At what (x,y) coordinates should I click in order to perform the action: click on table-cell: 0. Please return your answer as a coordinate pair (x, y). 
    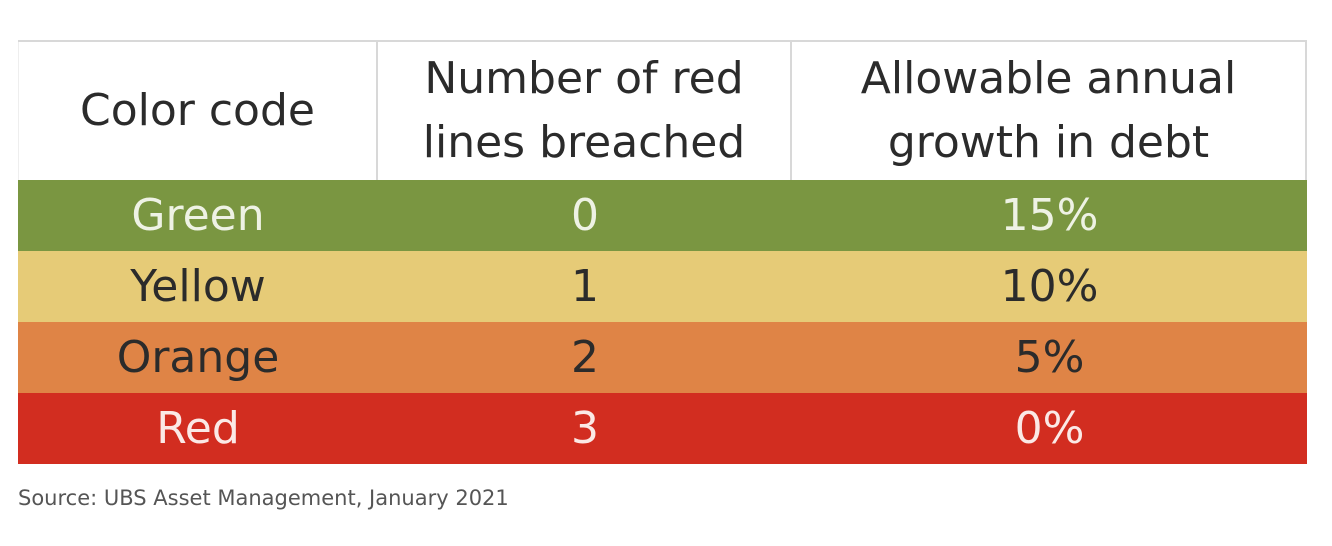
    Looking at the image, I should click on (585, 215).